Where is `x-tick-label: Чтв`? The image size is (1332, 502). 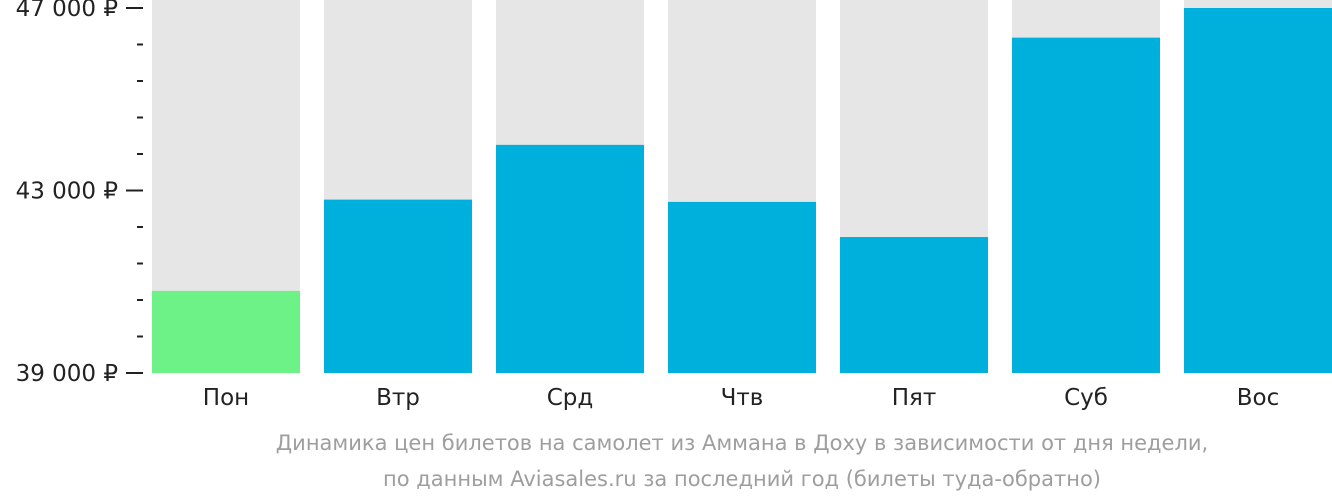
x-tick-label: Чтв is located at coordinates (742, 398).